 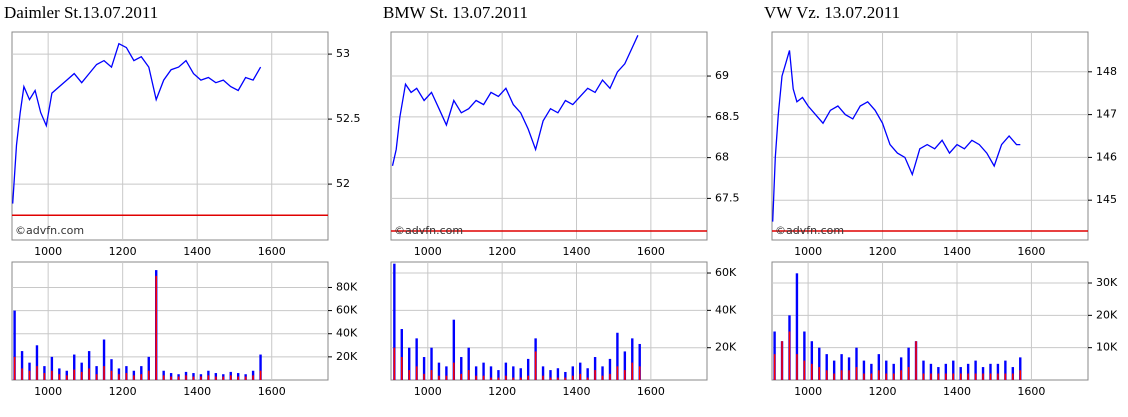 I want to click on price-line, so click(x=896, y=136).